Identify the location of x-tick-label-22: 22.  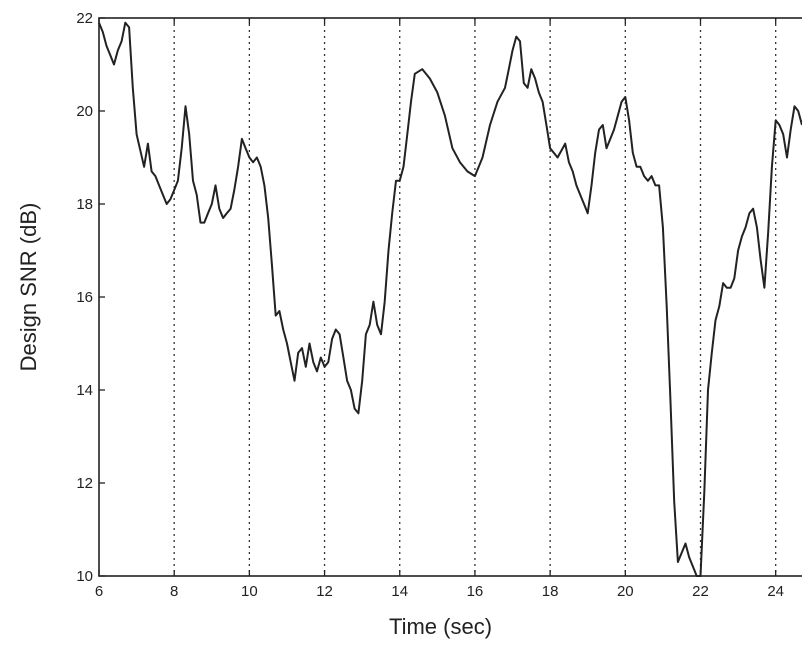
(700, 591).